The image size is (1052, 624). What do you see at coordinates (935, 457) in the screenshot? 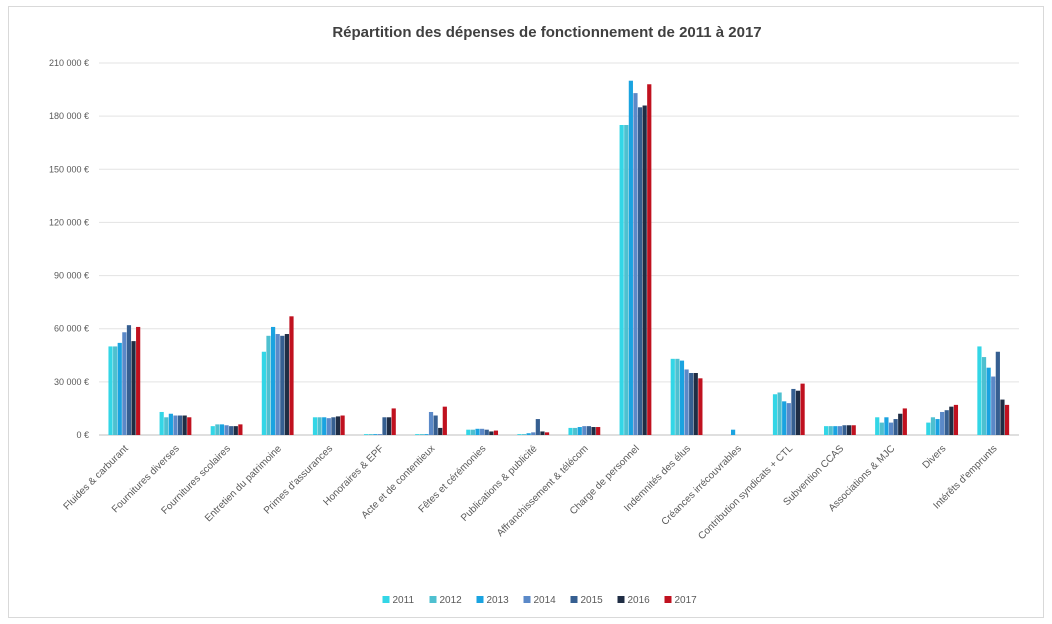
I see `x-tick-label: Divers` at bounding box center [935, 457].